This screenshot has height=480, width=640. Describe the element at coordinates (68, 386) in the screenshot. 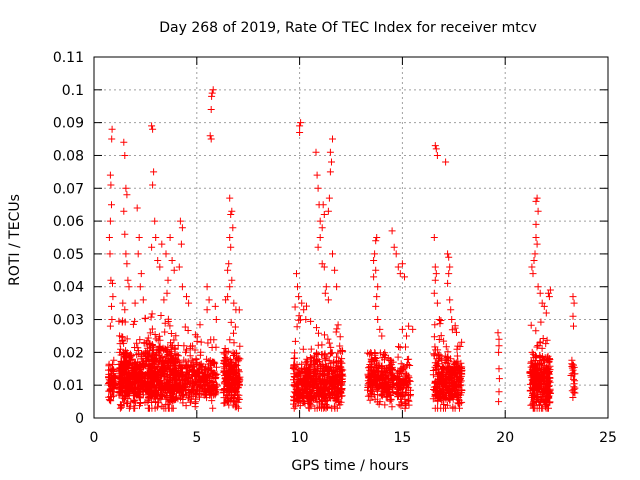

I see `y-tick-label: 0.01` at that location.